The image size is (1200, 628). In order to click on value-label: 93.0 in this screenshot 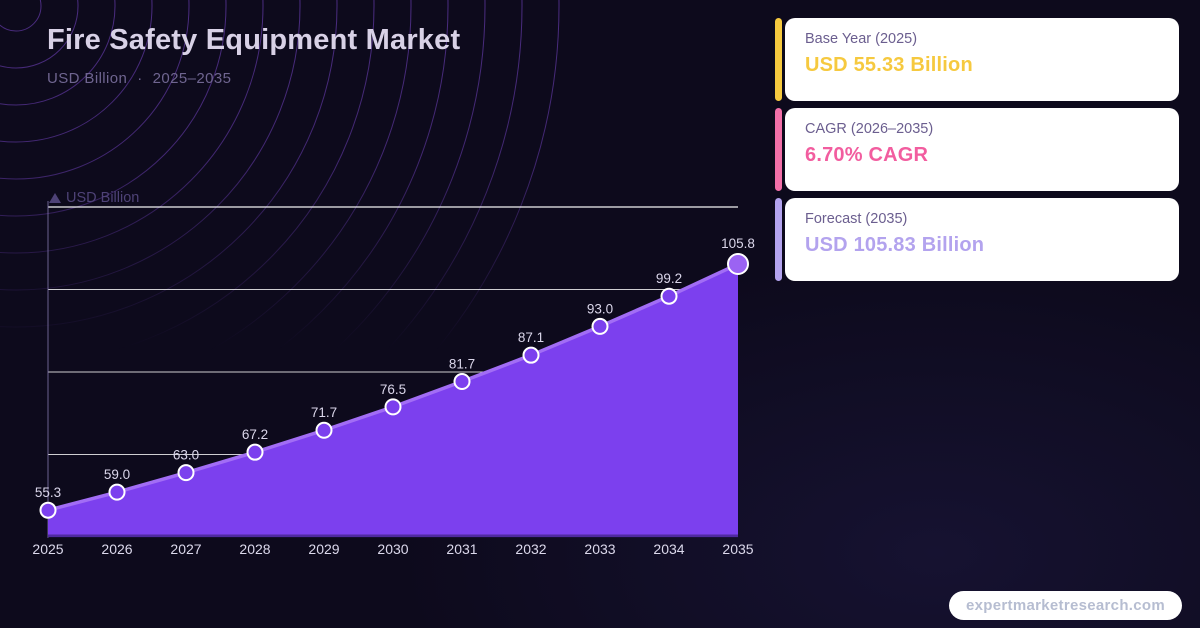, I will do `click(600, 308)`.